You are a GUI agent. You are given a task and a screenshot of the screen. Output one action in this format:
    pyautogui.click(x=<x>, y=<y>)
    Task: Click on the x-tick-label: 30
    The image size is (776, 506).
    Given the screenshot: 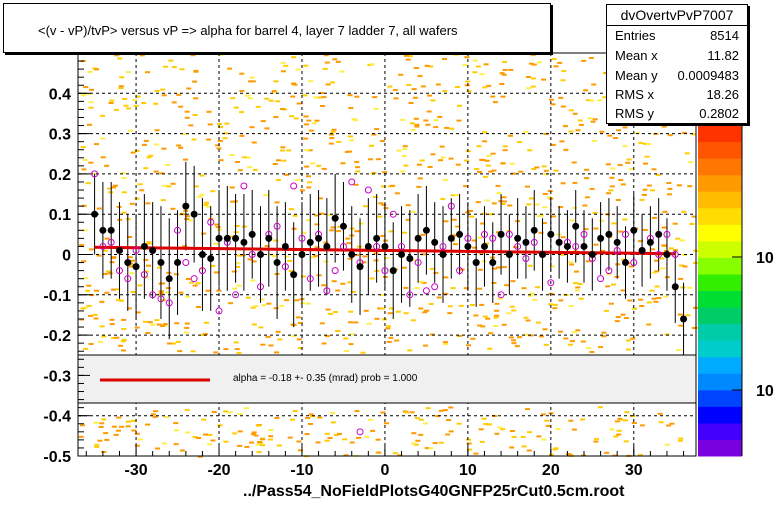 What is the action you would take?
    pyautogui.click(x=634, y=470)
    